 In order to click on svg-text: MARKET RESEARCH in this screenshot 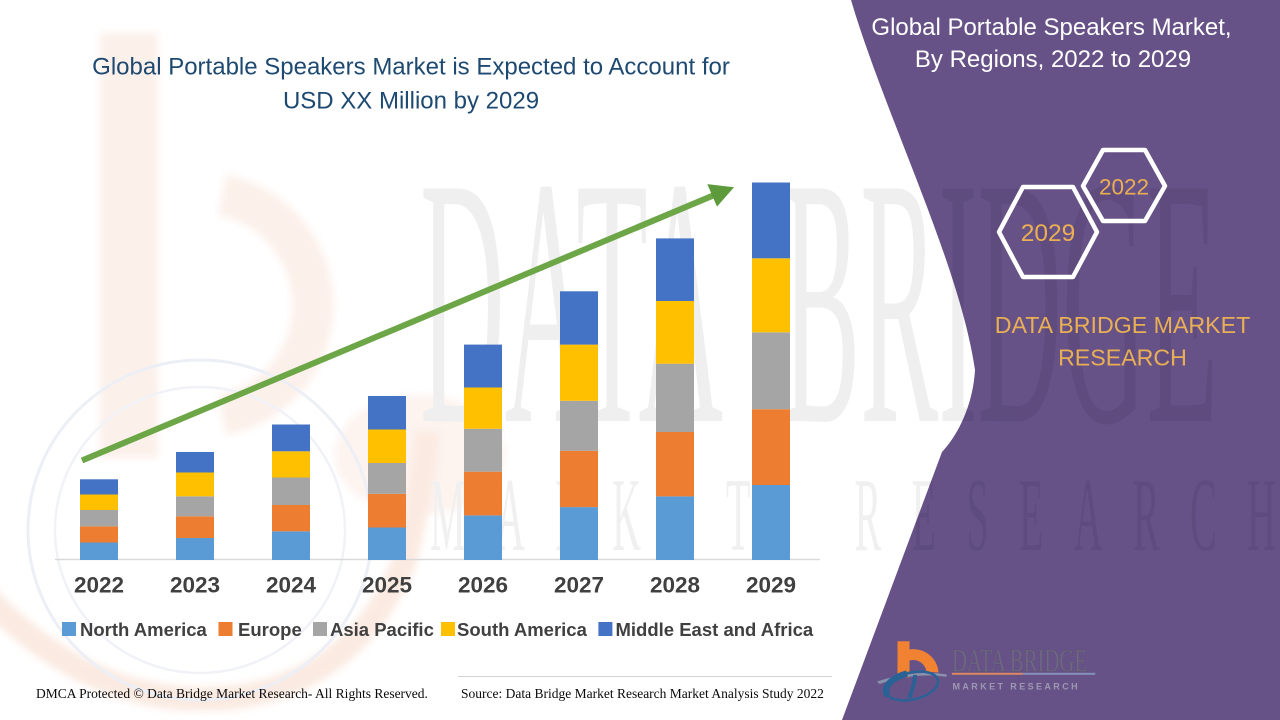, I will do `click(1017, 687)`.